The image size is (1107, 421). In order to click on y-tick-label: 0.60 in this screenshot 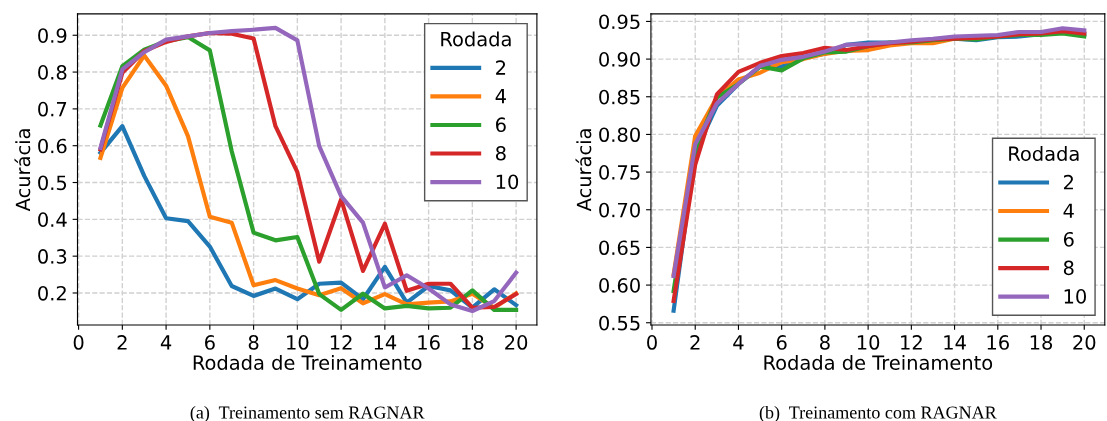, I will do `click(619, 285)`.